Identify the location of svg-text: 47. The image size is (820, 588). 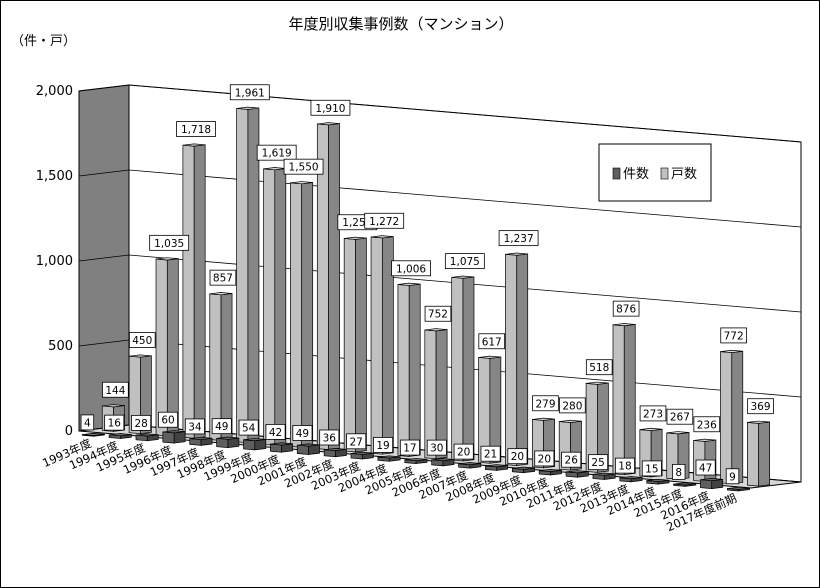
(705, 469).